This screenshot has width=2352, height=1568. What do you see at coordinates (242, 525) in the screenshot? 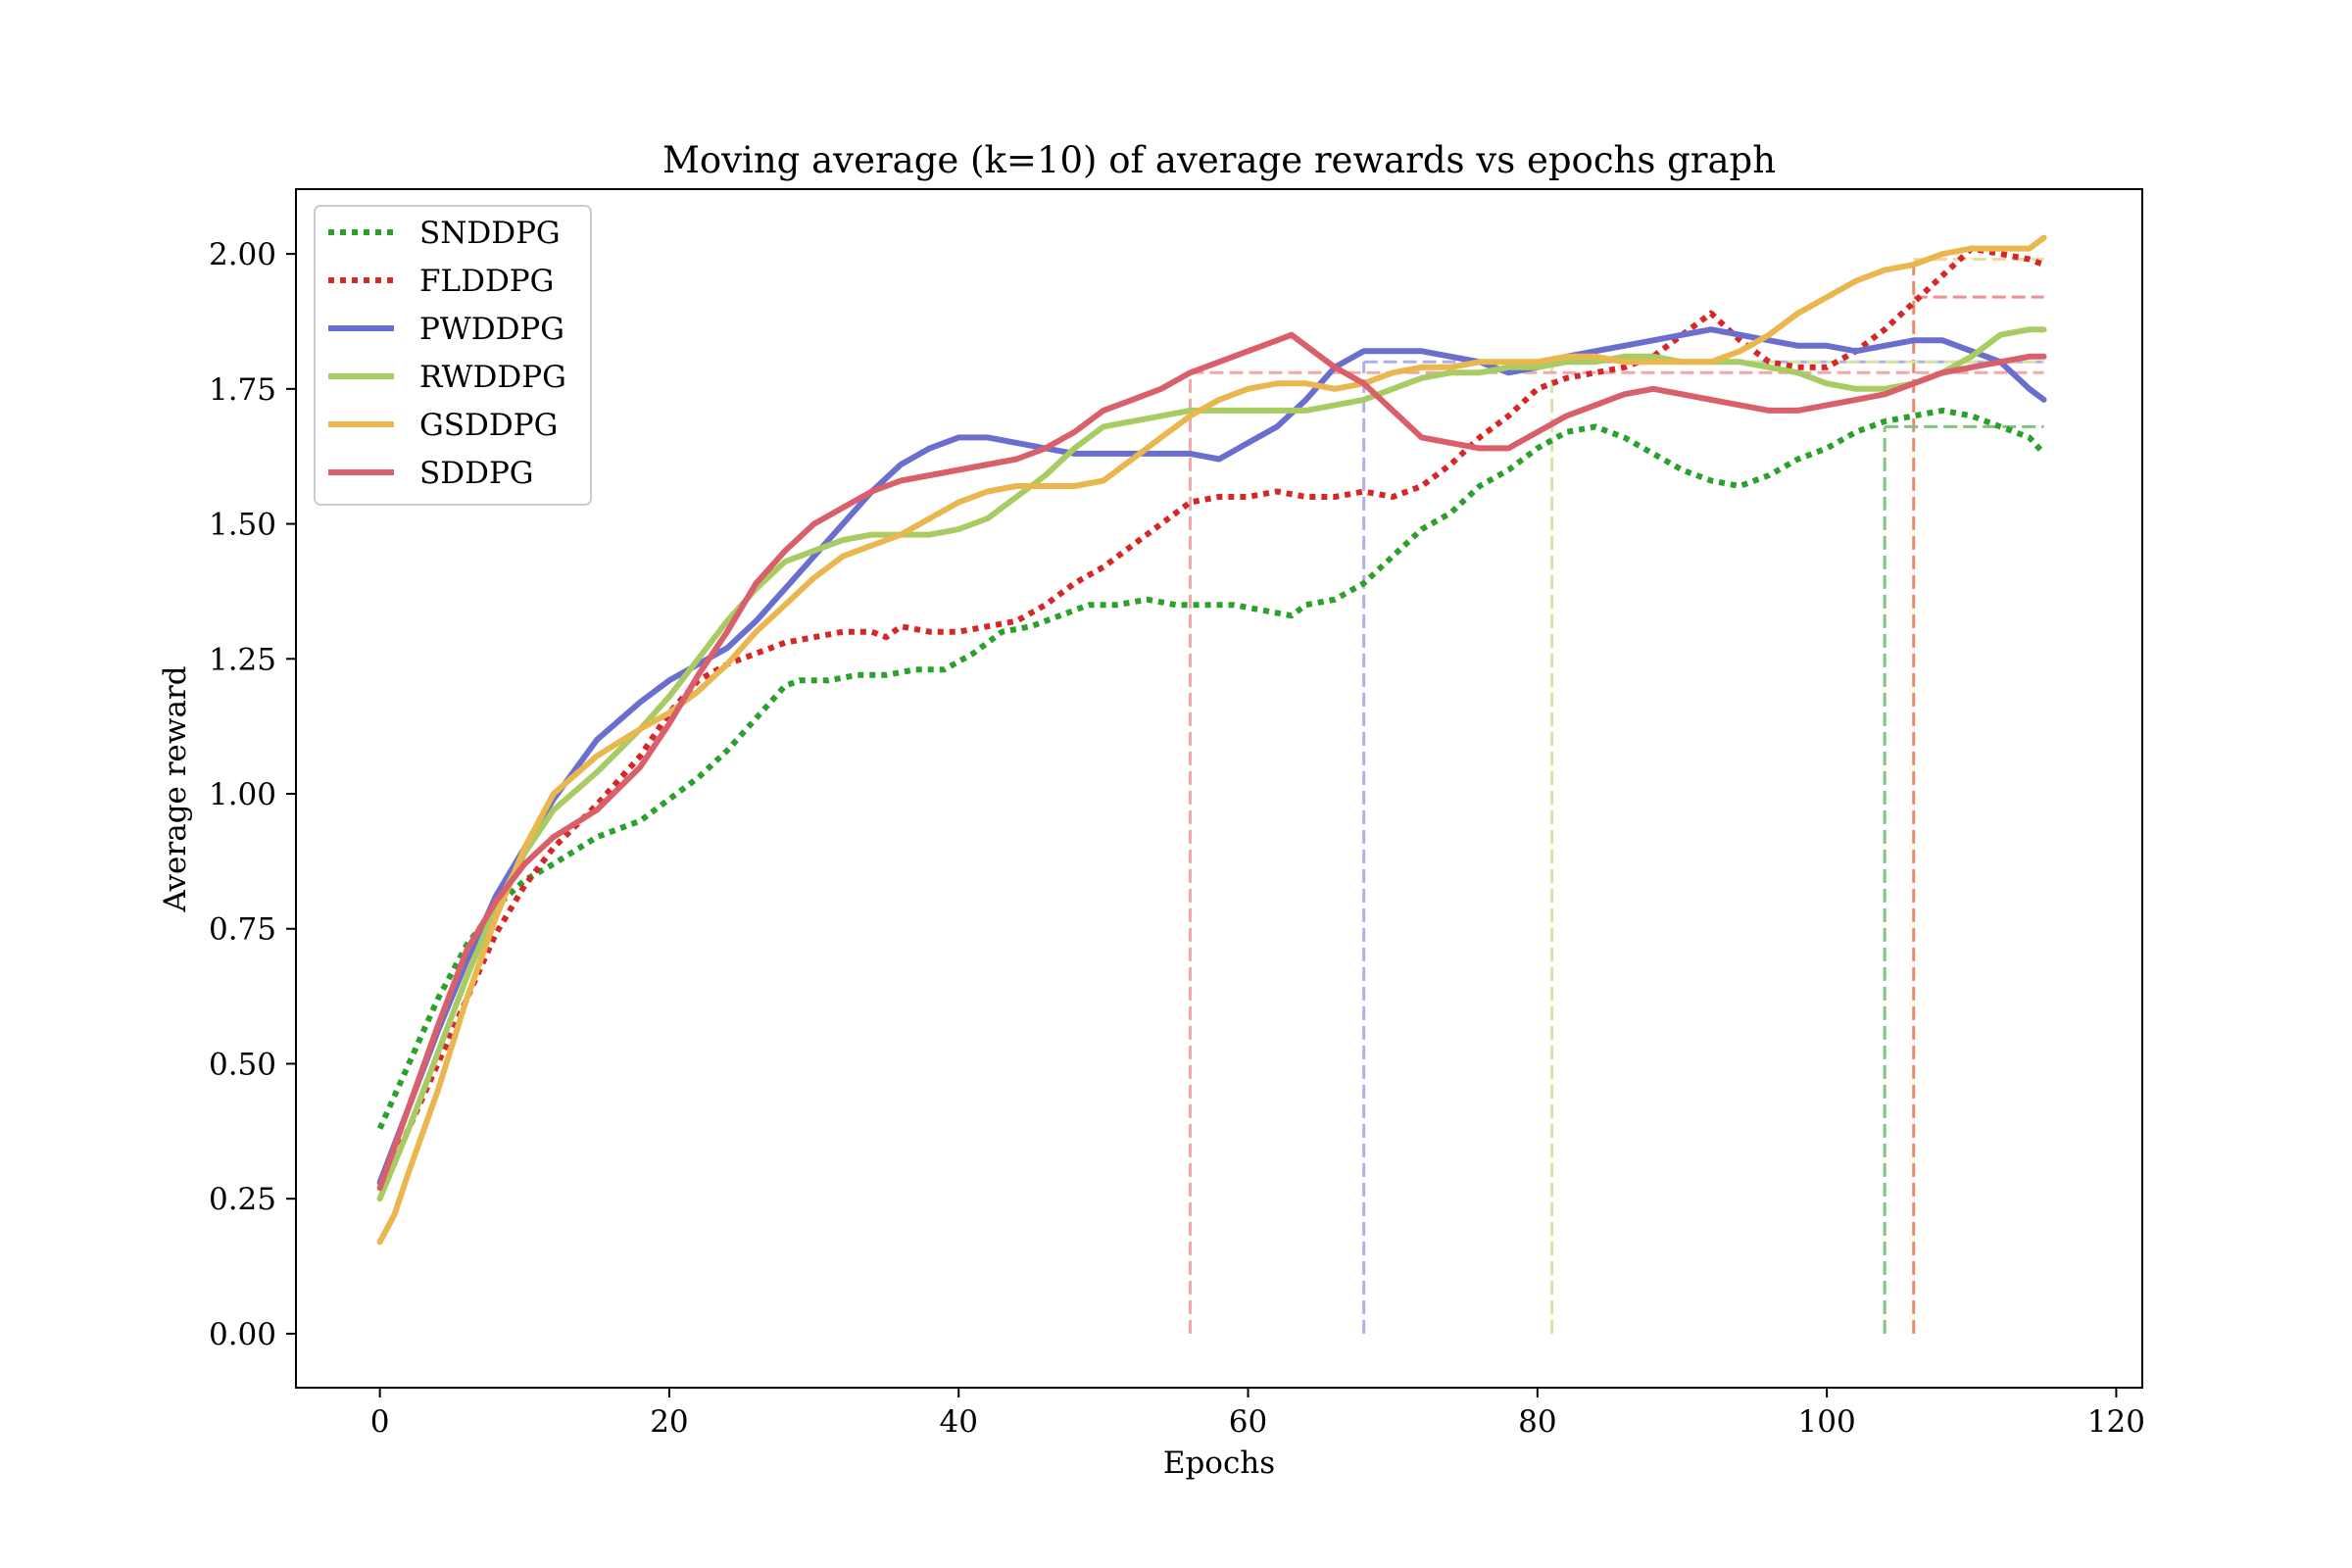
I see `y-tick-label: 1.50` at bounding box center [242, 525].